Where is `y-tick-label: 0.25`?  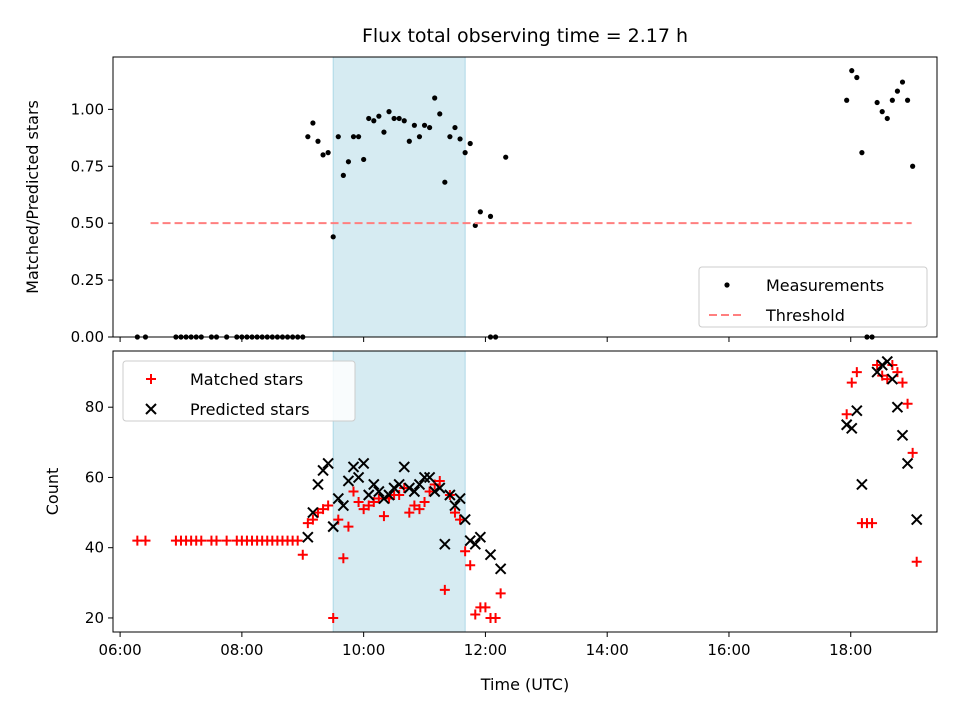 y-tick-label: 0.25 is located at coordinates (87, 280).